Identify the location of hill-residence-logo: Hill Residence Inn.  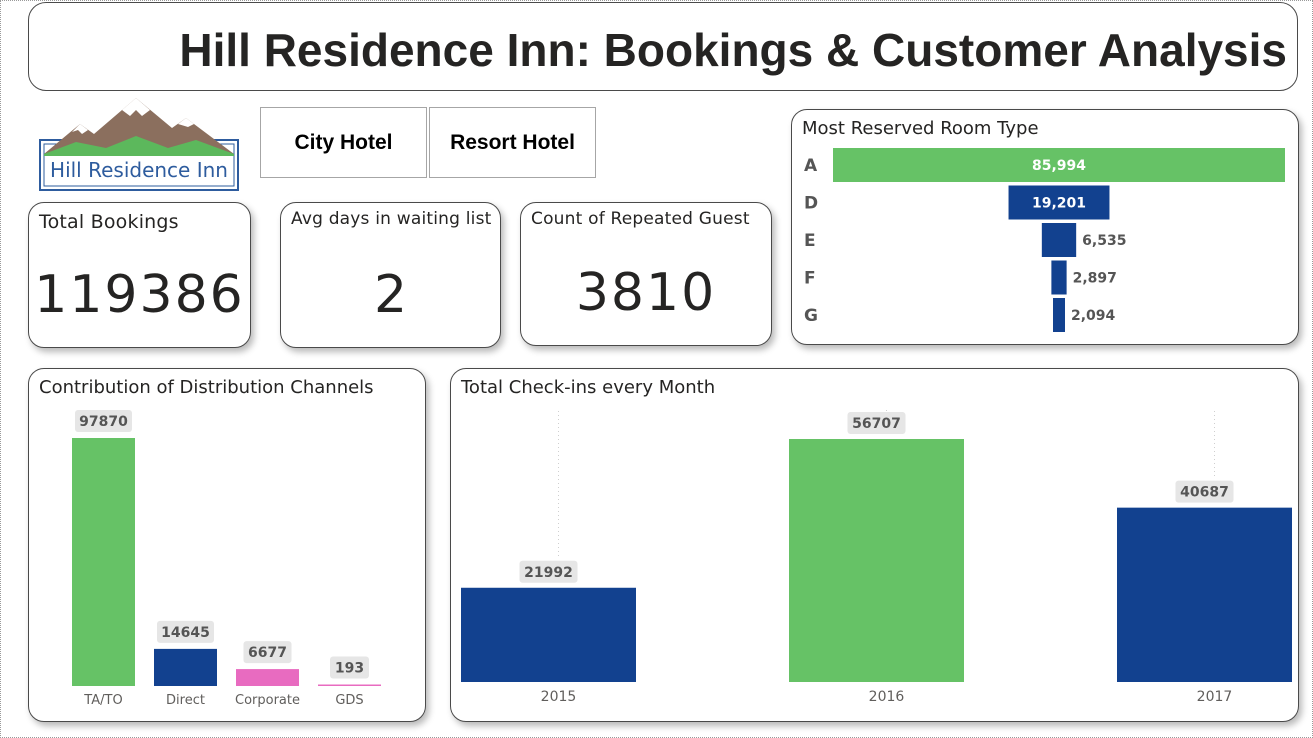
(139, 144).